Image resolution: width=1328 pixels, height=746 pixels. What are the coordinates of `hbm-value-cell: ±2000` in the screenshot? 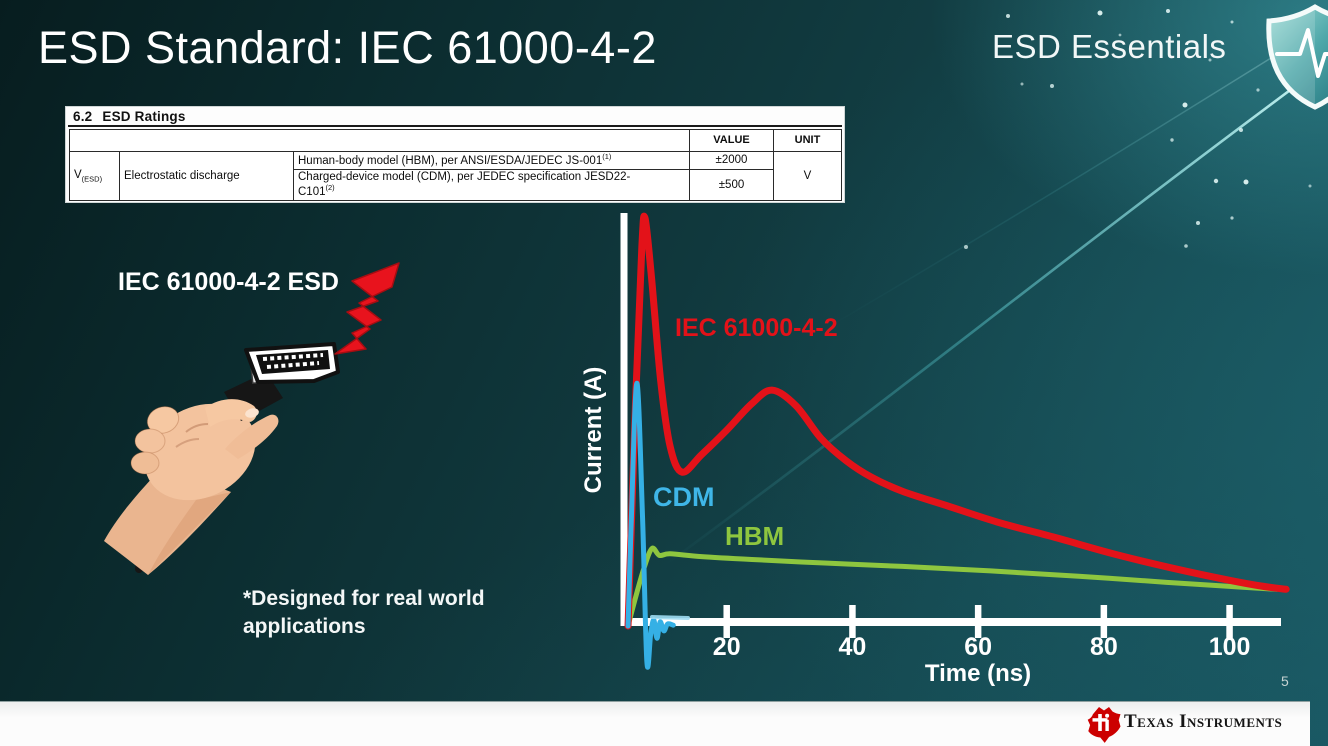 It's located at (731, 160).